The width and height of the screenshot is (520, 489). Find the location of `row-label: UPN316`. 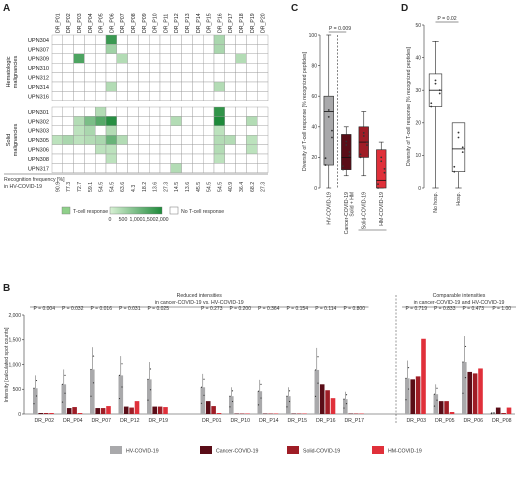

row-label: UPN316 is located at coordinates (38, 97).